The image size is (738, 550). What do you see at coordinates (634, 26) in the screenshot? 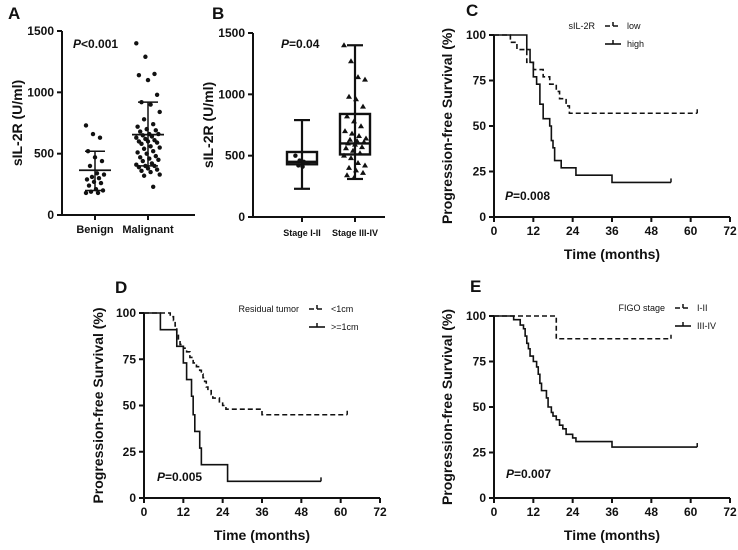
I see `legend-entry: low` at bounding box center [634, 26].